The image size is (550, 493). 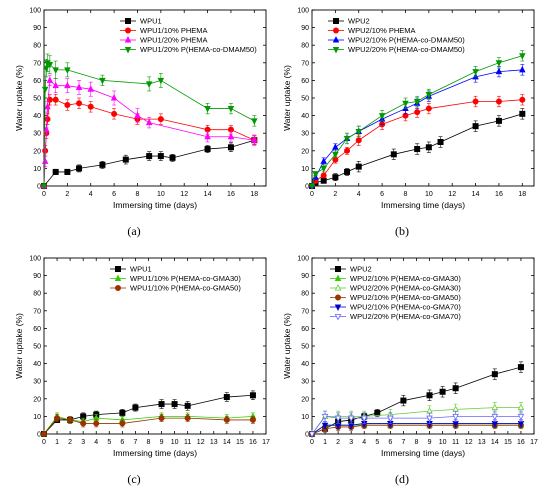 What do you see at coordinates (175, 442) in the screenshot?
I see `x-tick-label: 10` at bounding box center [175, 442].